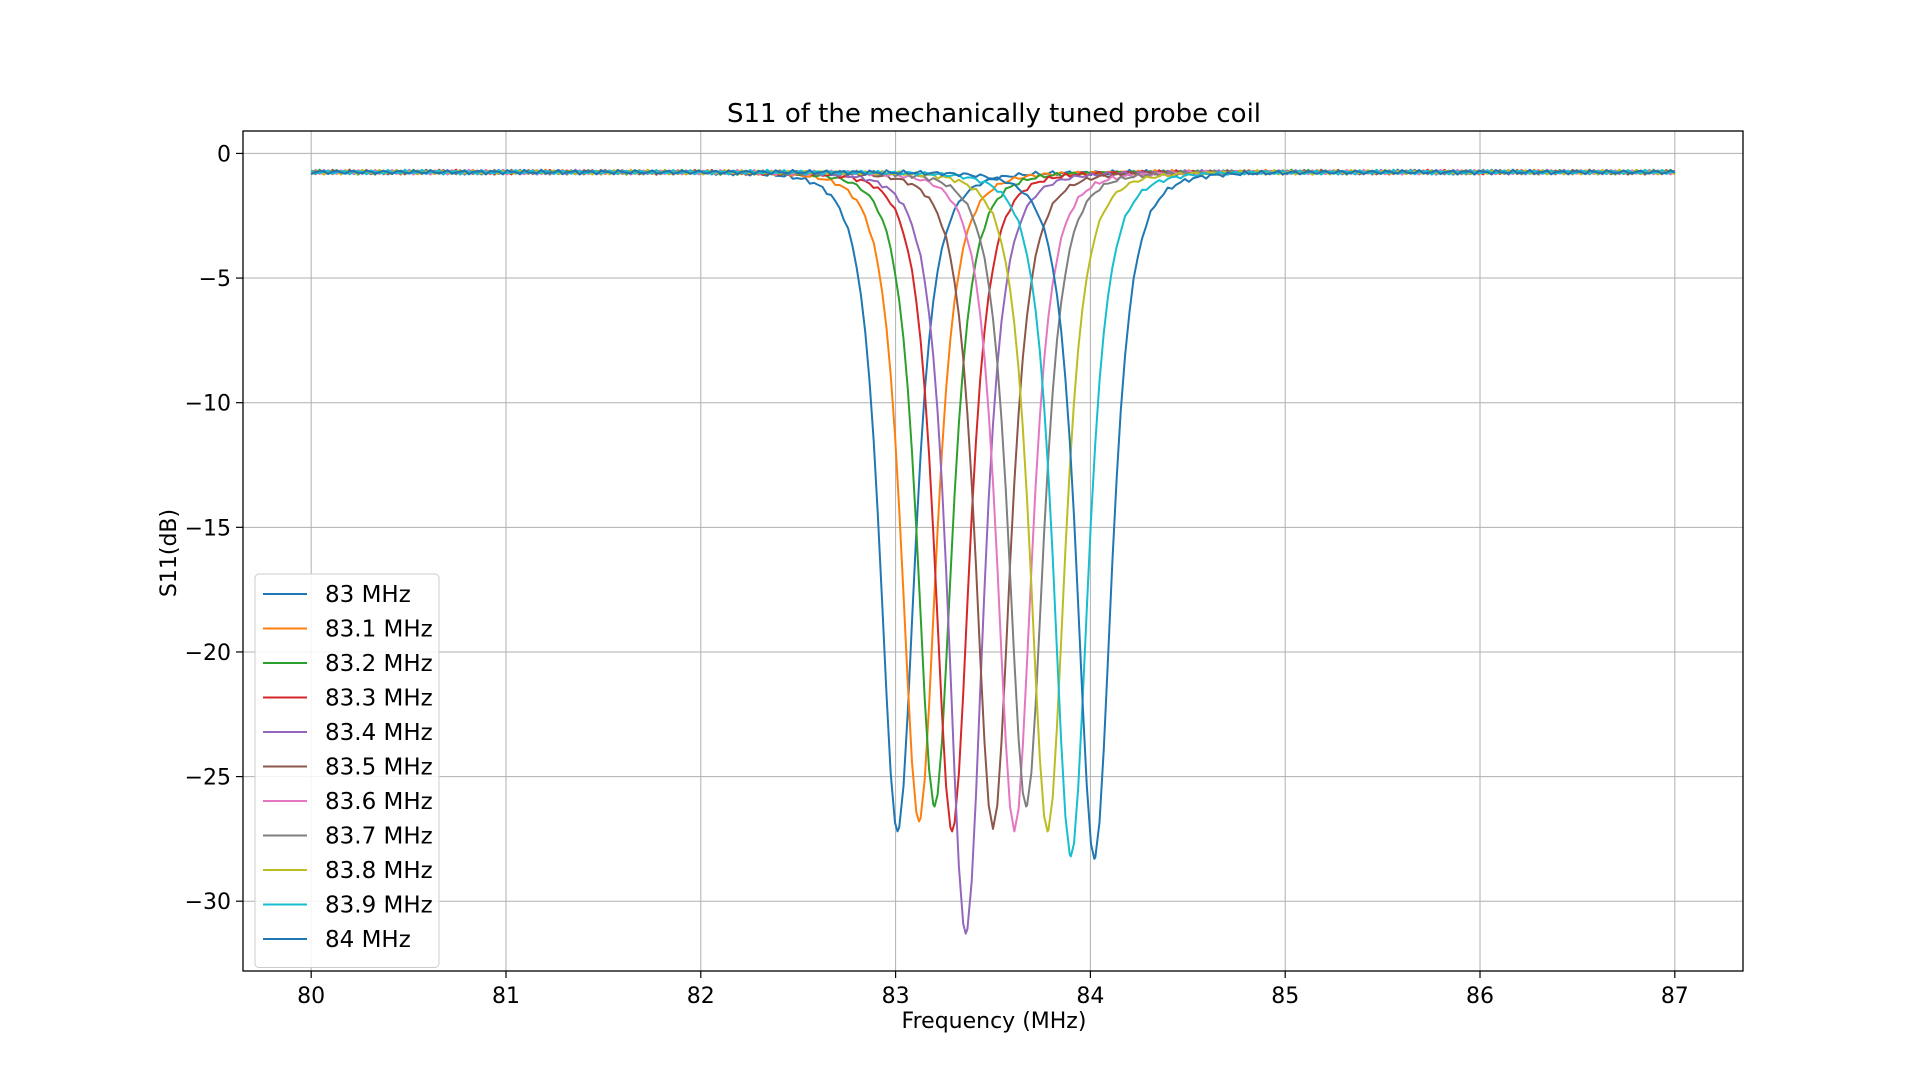 This screenshot has width=1920, height=1081. Describe the element at coordinates (379, 699) in the screenshot. I see `legend-label: 83.3 MHz` at that location.